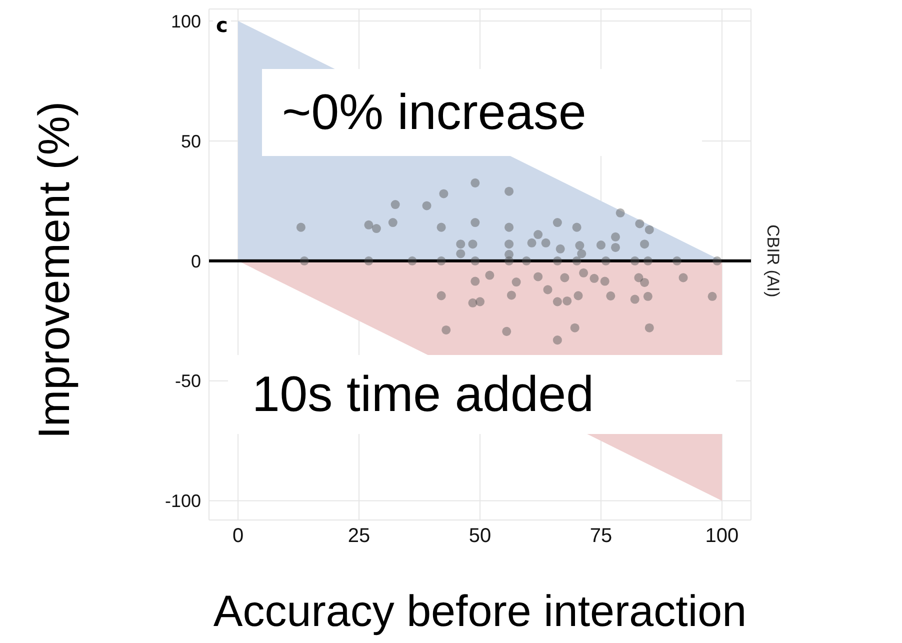  What do you see at coordinates (238, 536) in the screenshot?
I see `x-tick-label: 0` at bounding box center [238, 536].